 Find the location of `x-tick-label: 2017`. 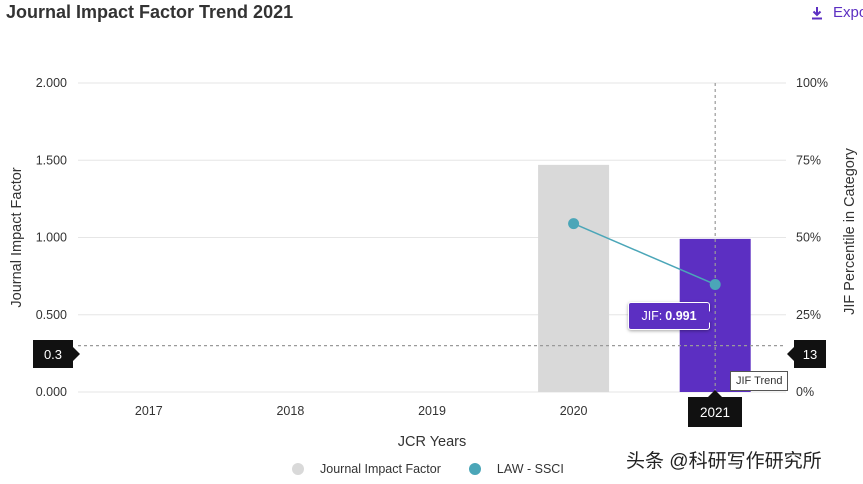

x-tick-label: 2017 is located at coordinates (149, 411).